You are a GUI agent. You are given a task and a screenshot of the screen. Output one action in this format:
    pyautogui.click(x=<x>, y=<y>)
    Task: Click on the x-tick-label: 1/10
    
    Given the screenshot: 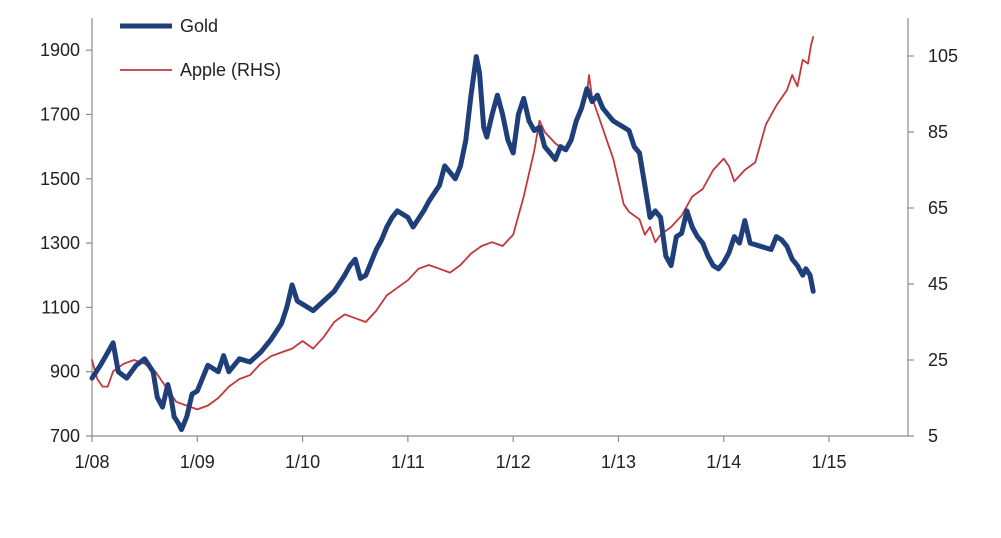 What is the action you would take?
    pyautogui.click(x=302, y=462)
    